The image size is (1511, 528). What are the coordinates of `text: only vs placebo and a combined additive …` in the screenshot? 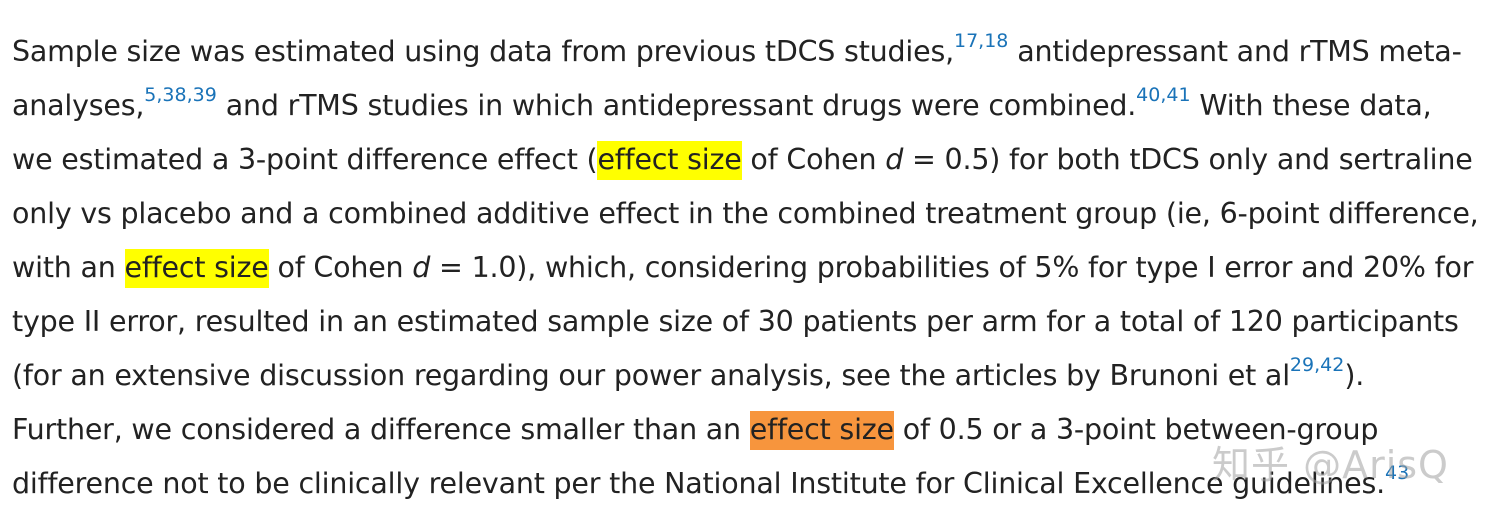 It's located at (745, 213).